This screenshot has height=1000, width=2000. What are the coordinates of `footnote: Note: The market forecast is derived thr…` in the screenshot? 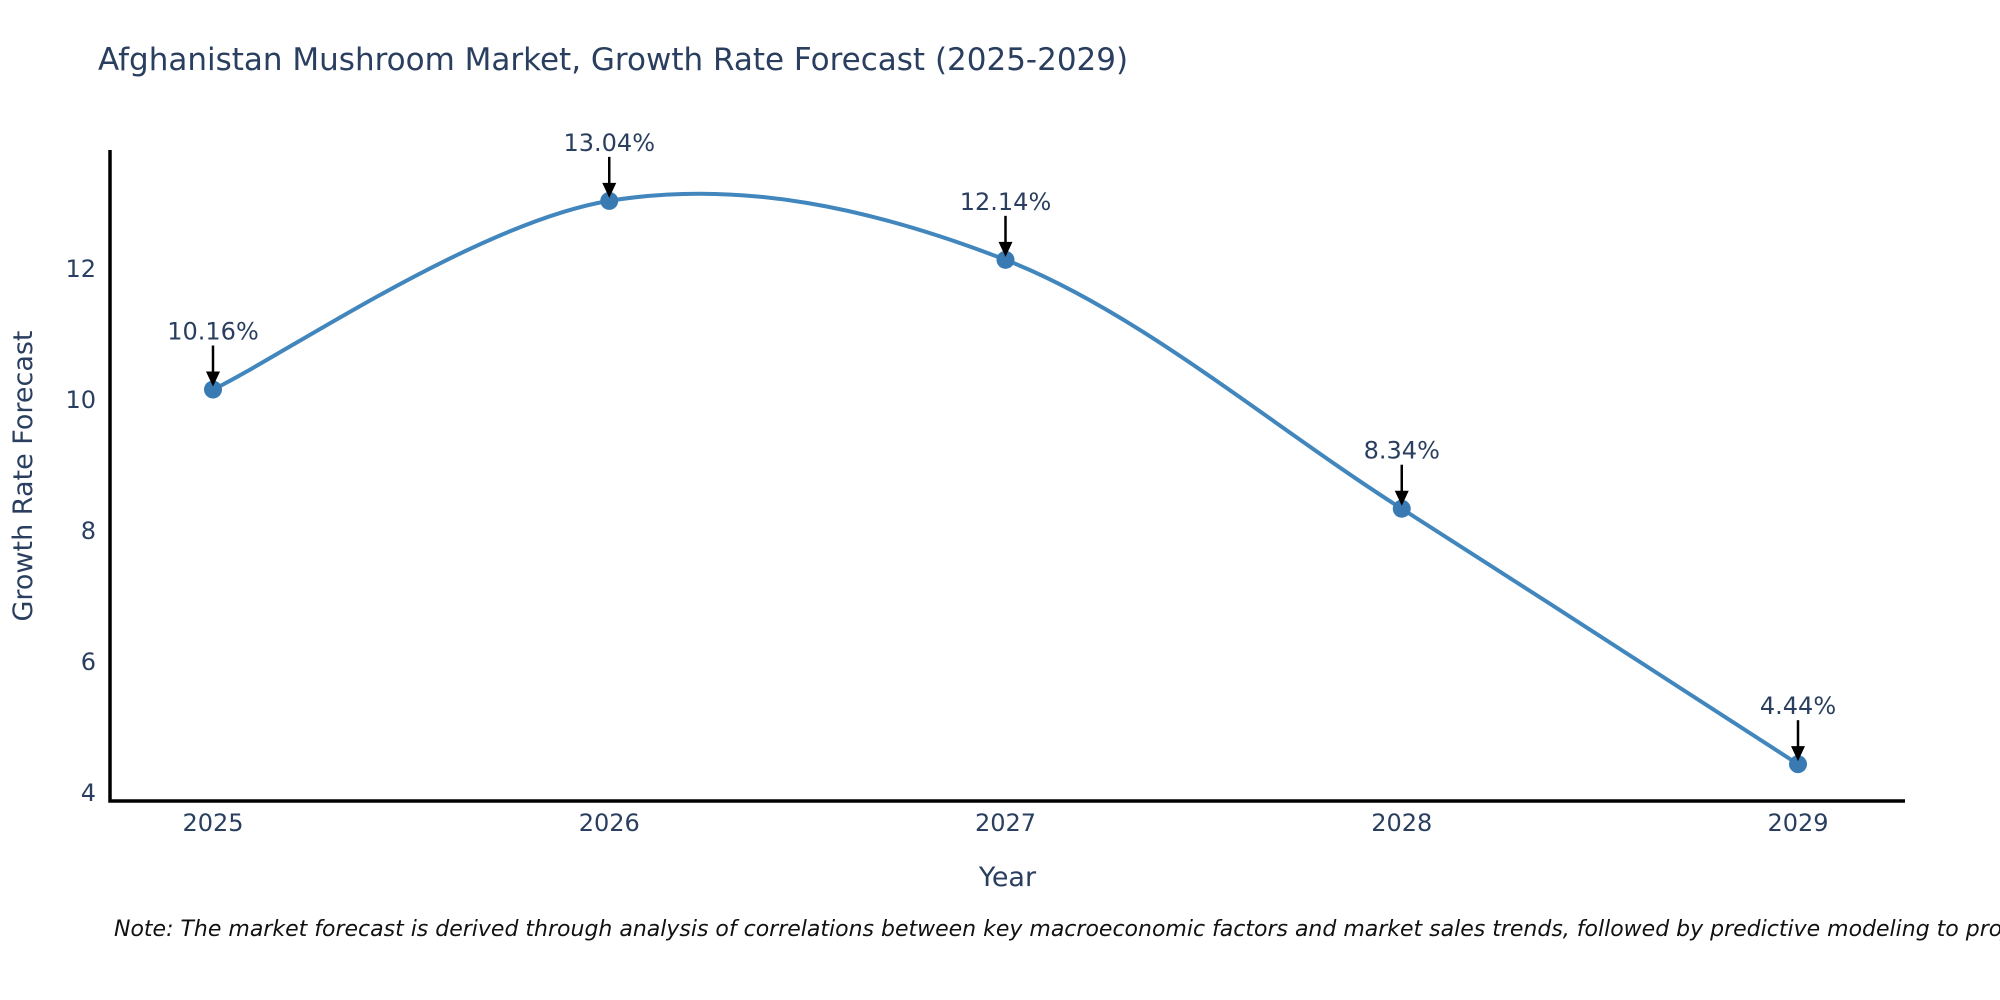 It's located at (1057, 929).